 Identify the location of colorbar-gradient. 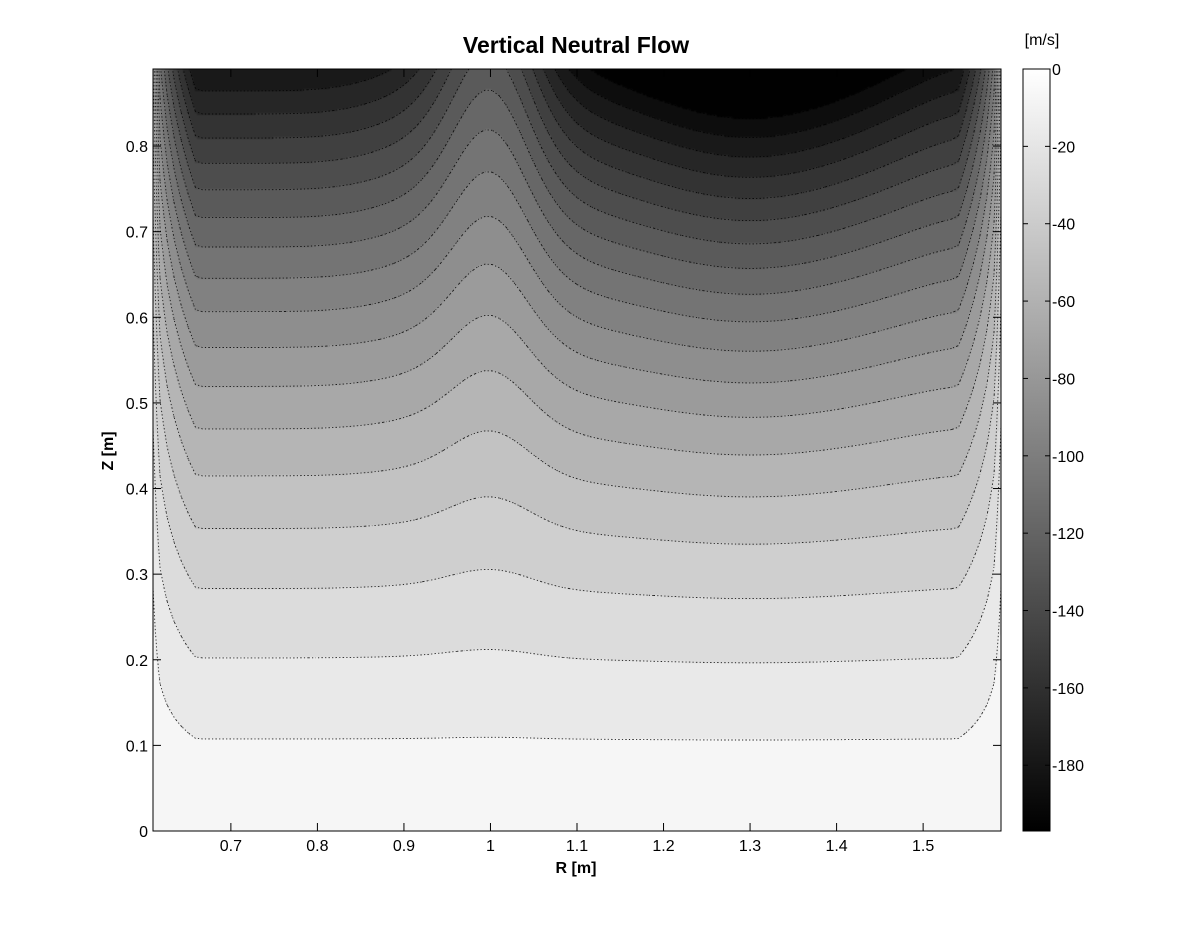
(1036, 450).